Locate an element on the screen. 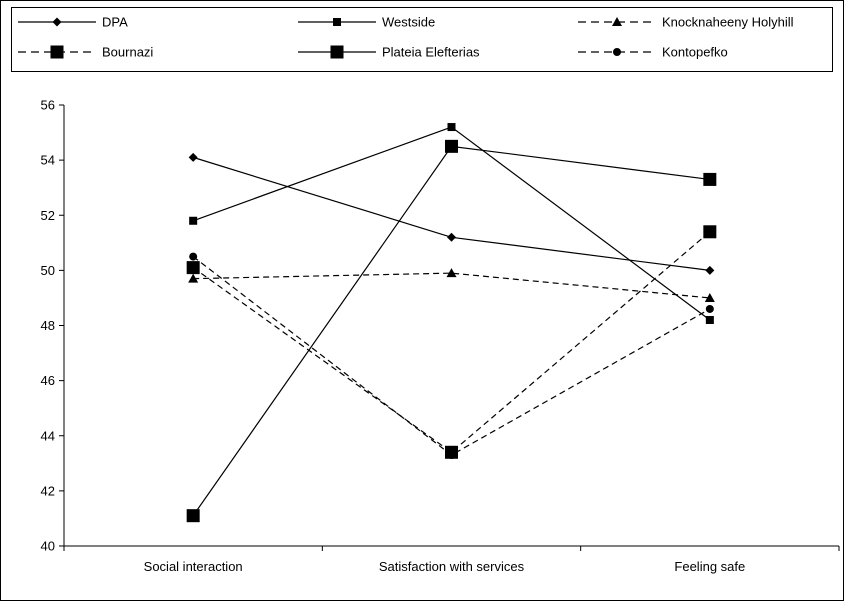 This screenshot has width=844, height=601. legend-item-knocknaheeny-holyhill: Knocknaheeny Holyhill is located at coordinates (686, 22).